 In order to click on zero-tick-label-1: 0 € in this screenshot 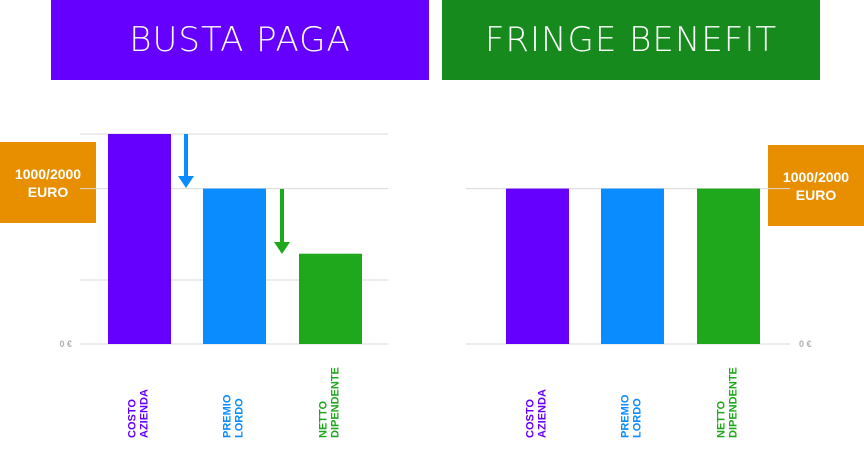, I will do `click(65, 344)`.